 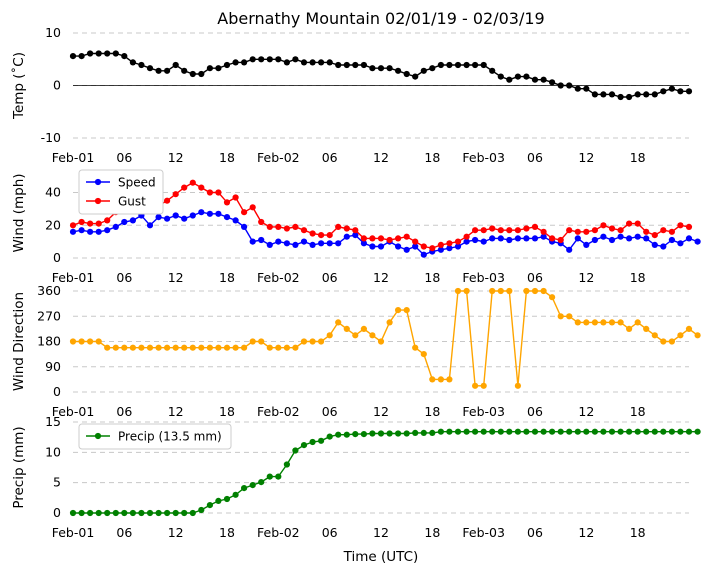 I want to click on wind-x-tick-label: 06, so click(x=330, y=277).